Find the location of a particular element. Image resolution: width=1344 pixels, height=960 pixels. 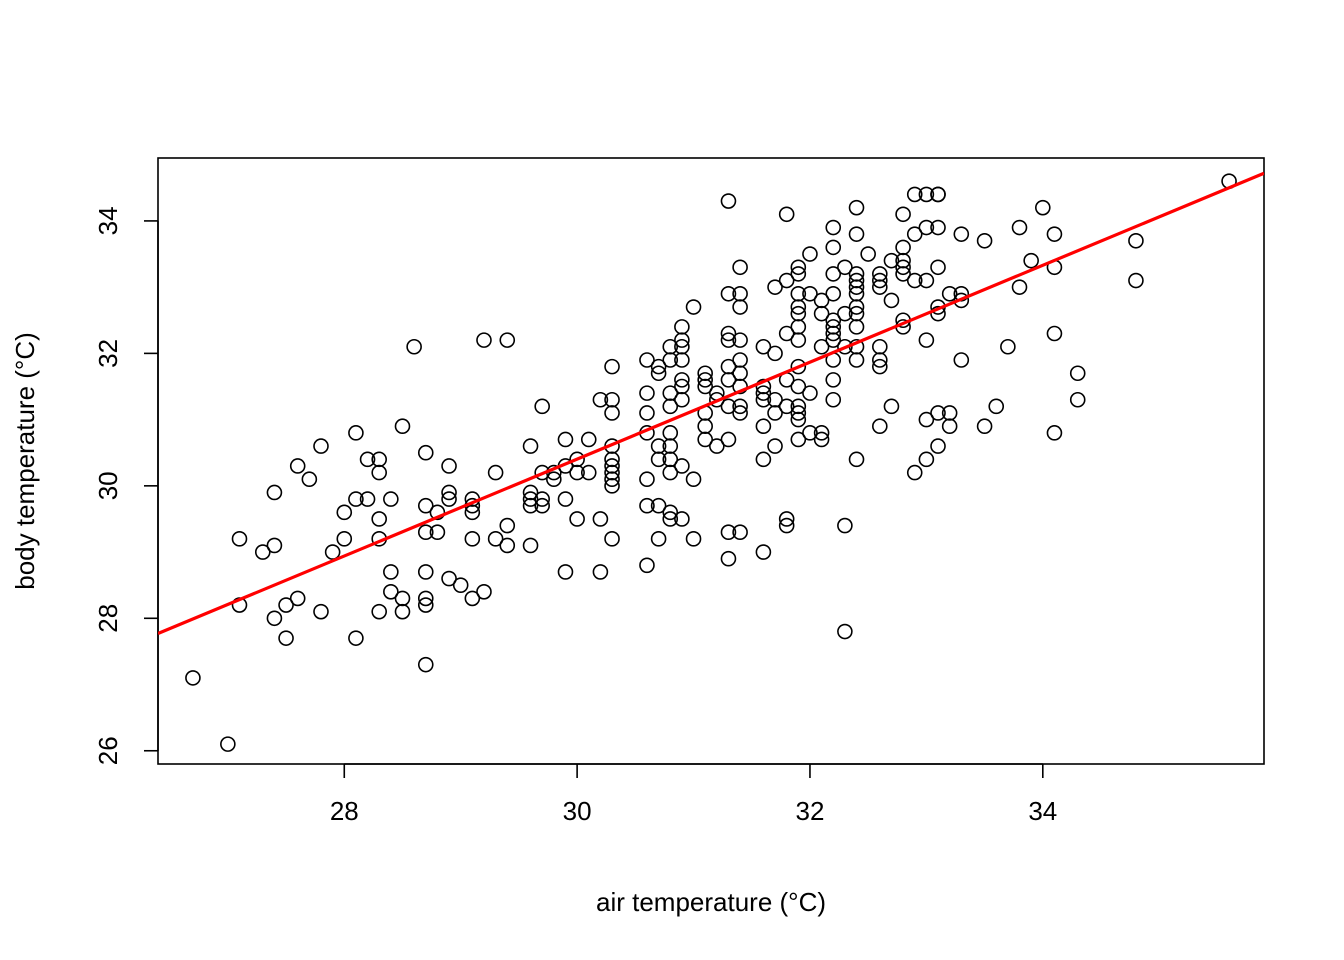

x-axis: 28 30 32 34 is located at coordinates (693, 794).